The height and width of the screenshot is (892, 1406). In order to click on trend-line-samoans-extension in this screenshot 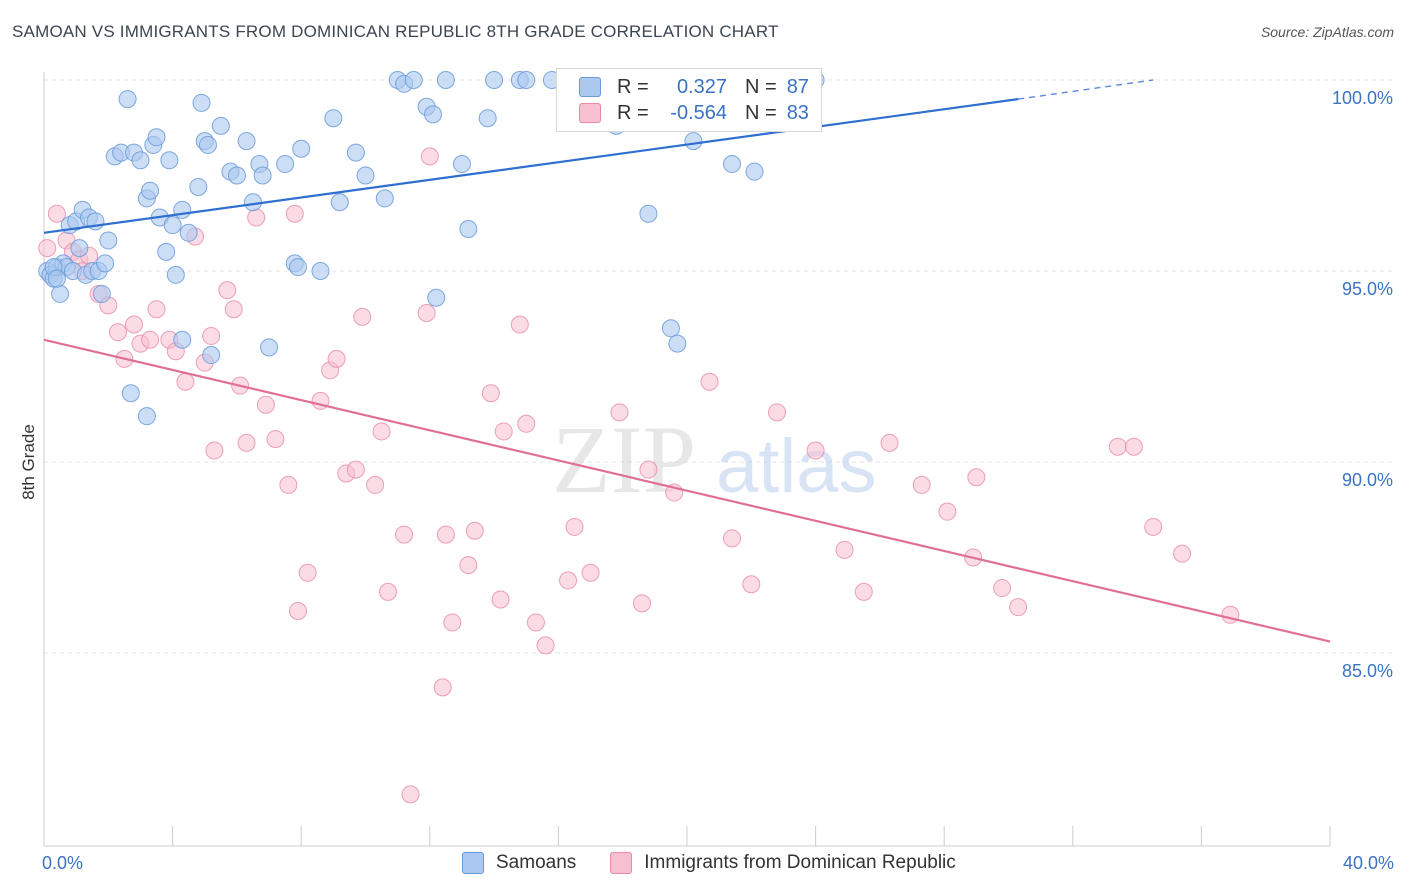, I will do `click(1086, 89)`.